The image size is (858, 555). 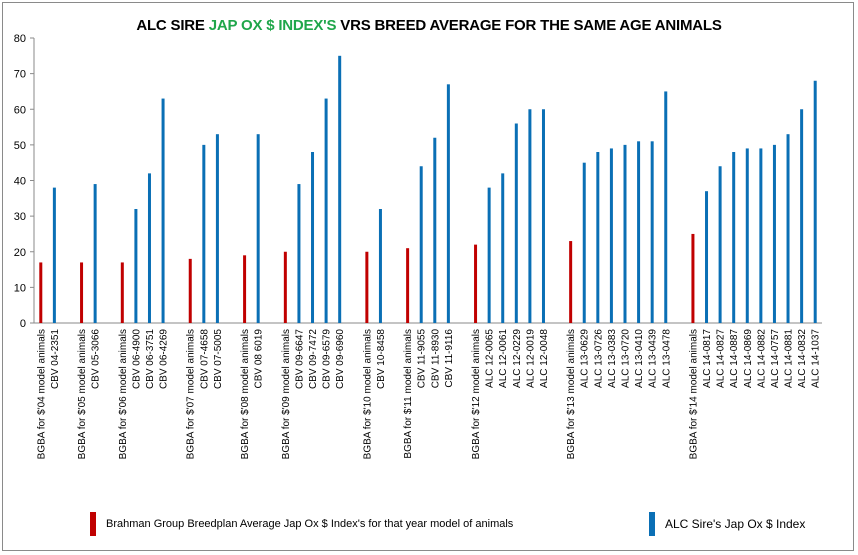 What do you see at coordinates (20, 253) in the screenshot?
I see `y-tick-label: 20` at bounding box center [20, 253].